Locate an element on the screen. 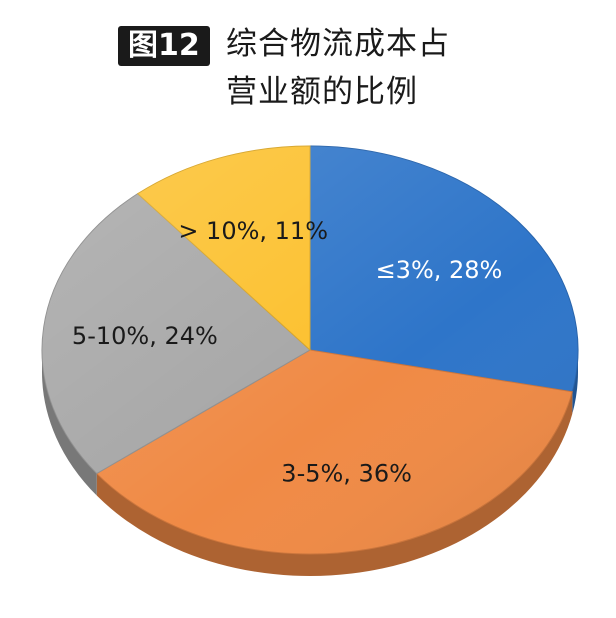  figure-number-badge: 图12 is located at coordinates (164, 46).